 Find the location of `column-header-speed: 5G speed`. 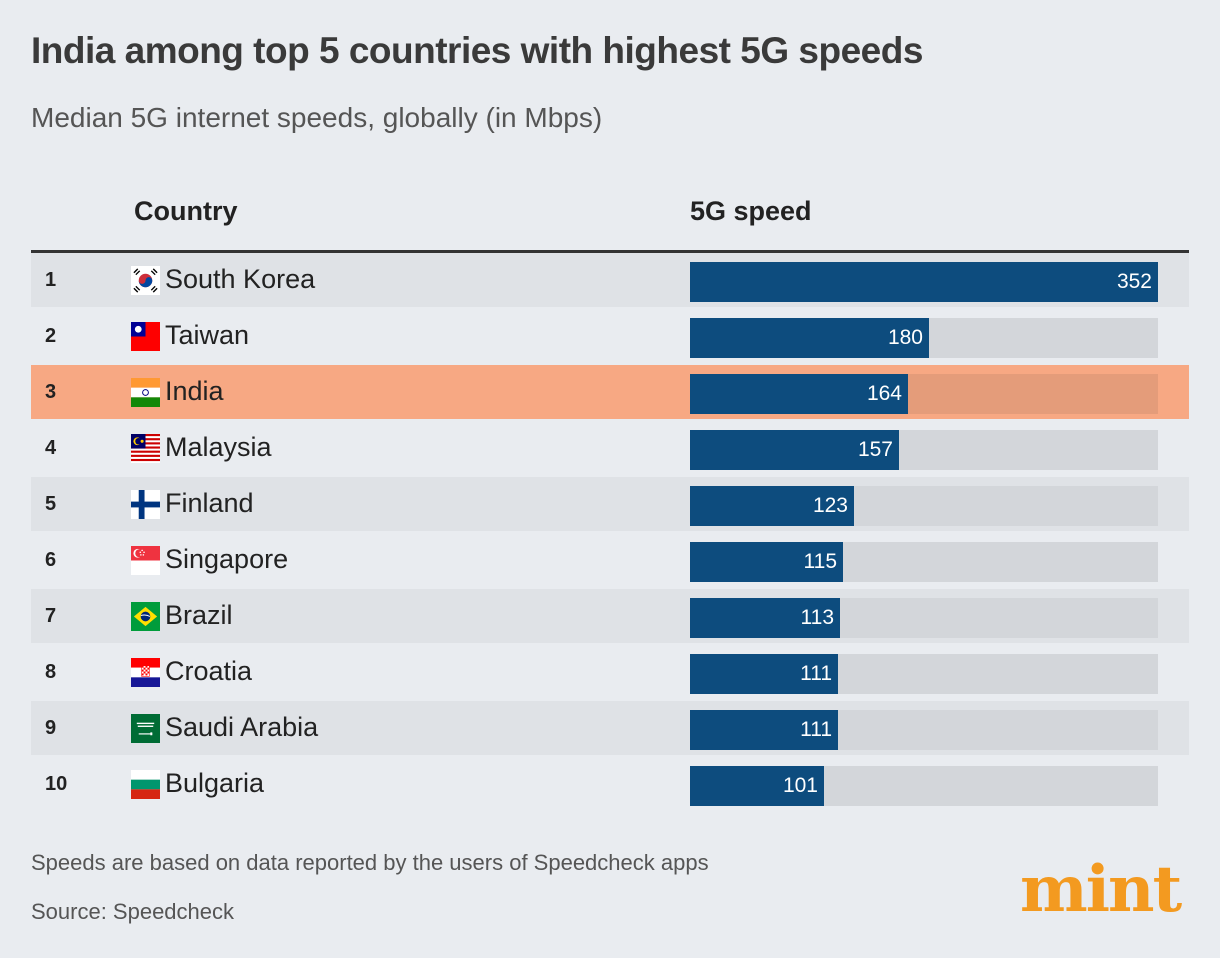

column-header-speed: 5G speed is located at coordinates (751, 211).